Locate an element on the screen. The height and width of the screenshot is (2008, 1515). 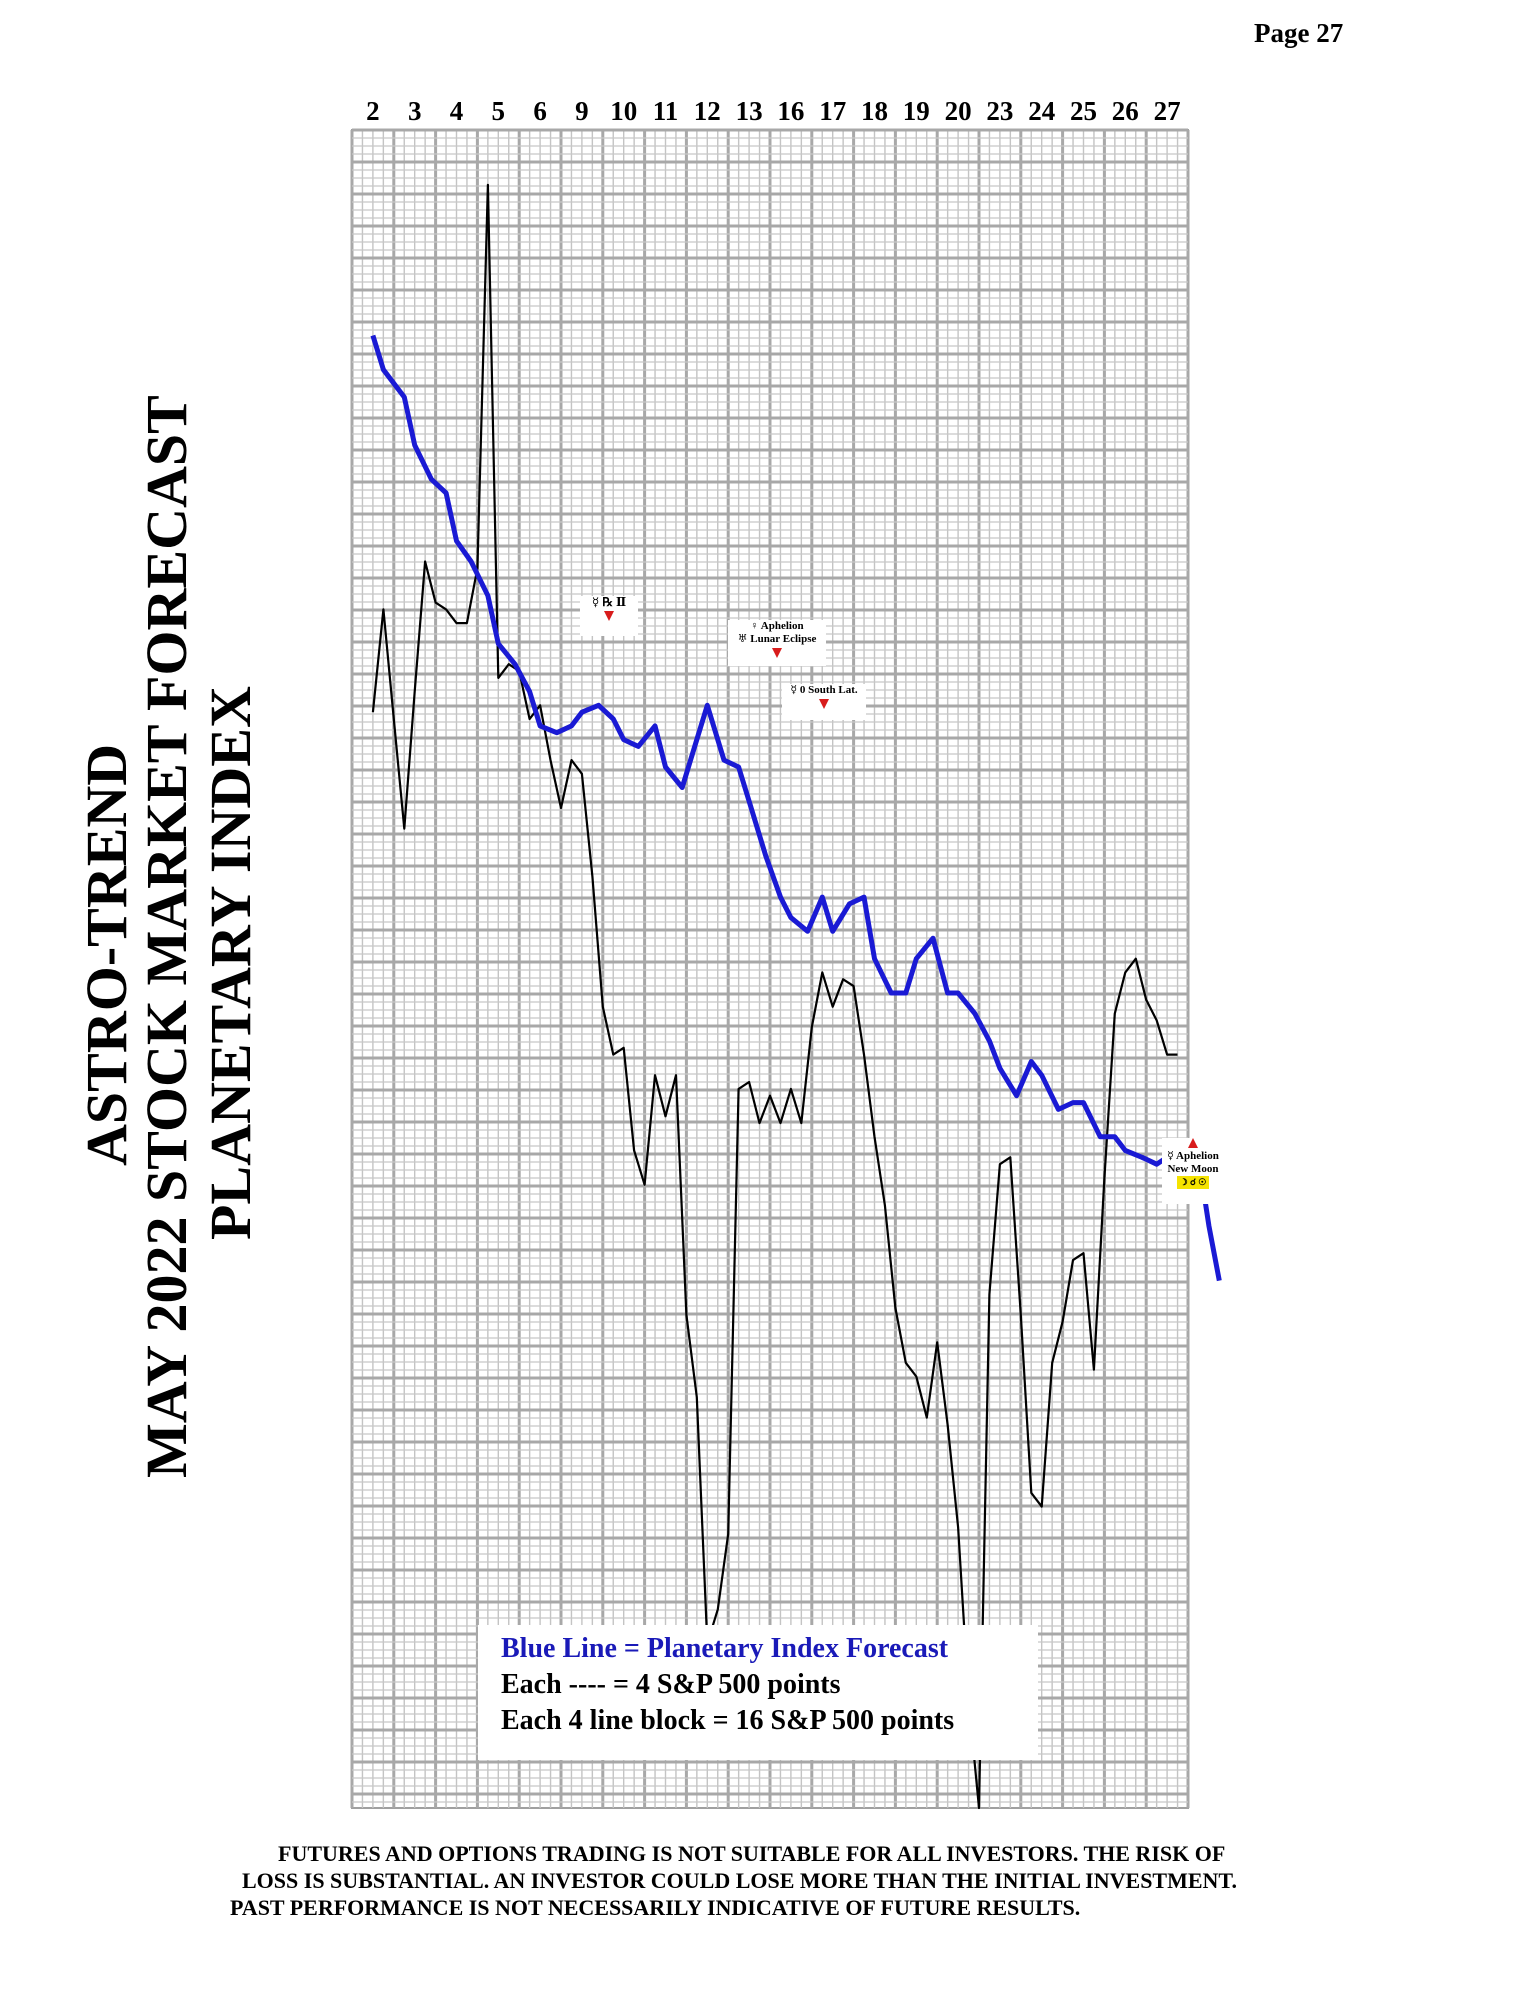
arrow-up-icon is located at coordinates (1193, 1143).